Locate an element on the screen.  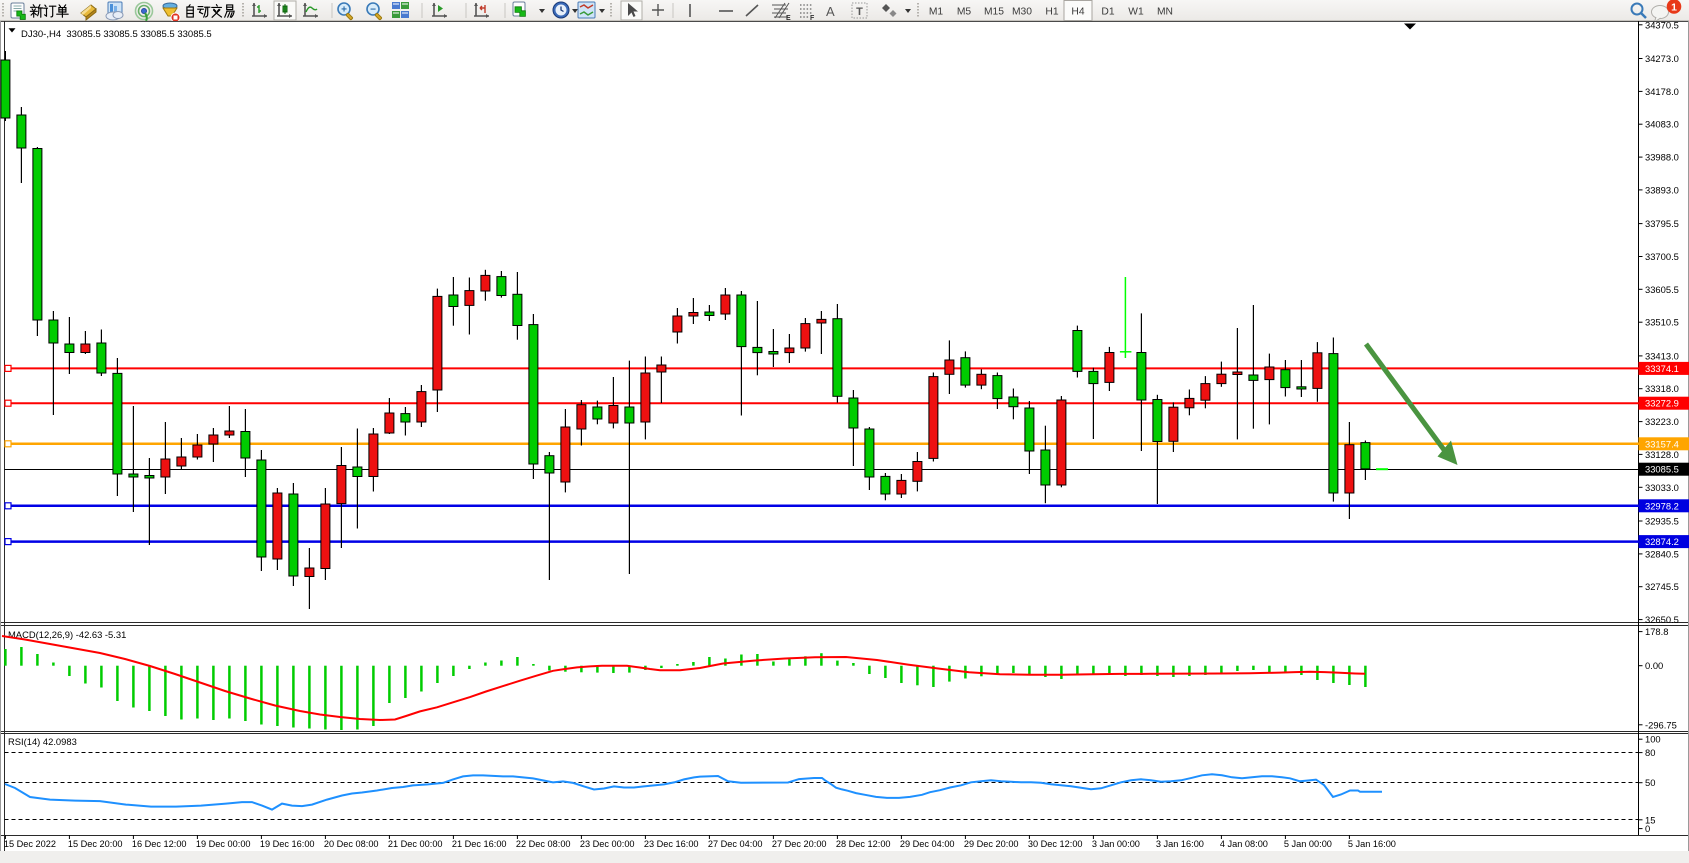
svg-text: 30 Dec 12:00 is located at coordinates (1055, 844).